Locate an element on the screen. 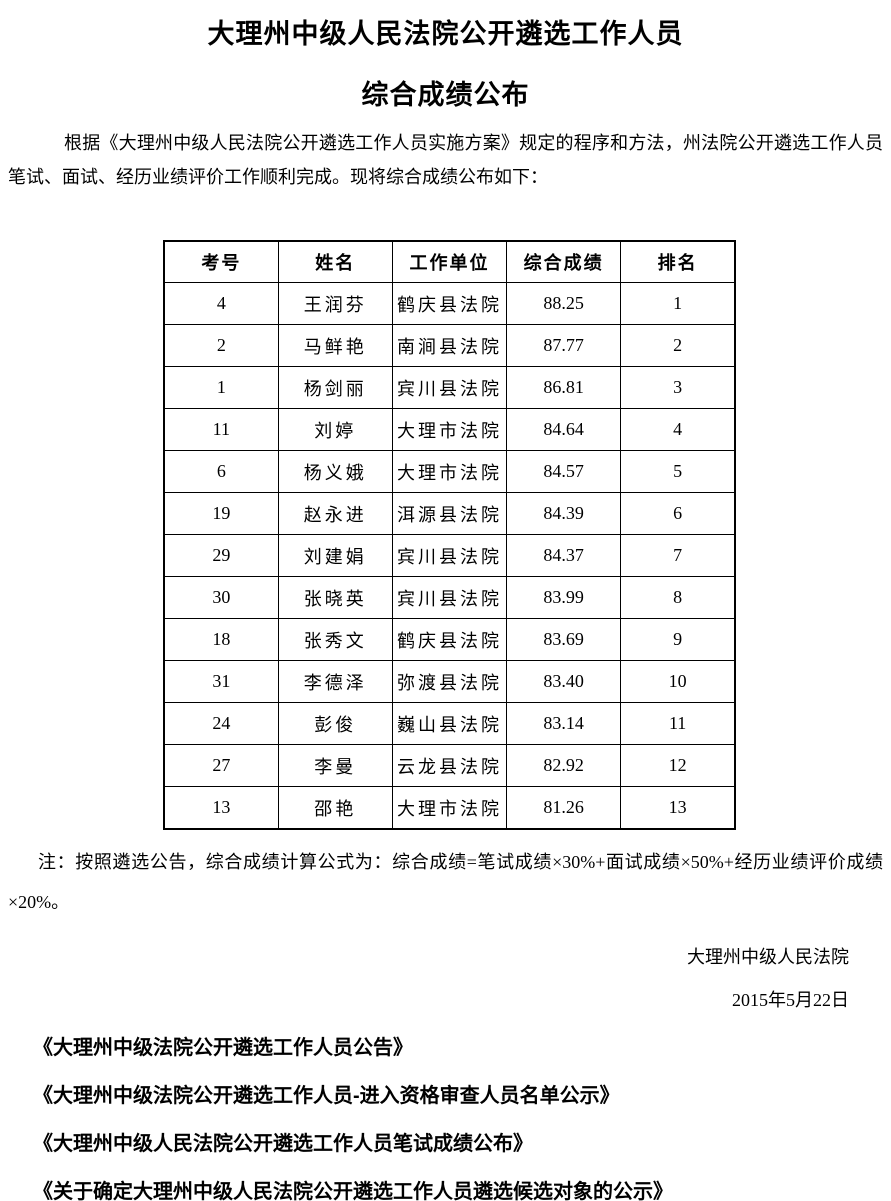 The image size is (891, 1201). related-link-2: 《大理州中级法院公开遴选工作人员-进入资格审查人员名单公示》 is located at coordinates (326, 1096).